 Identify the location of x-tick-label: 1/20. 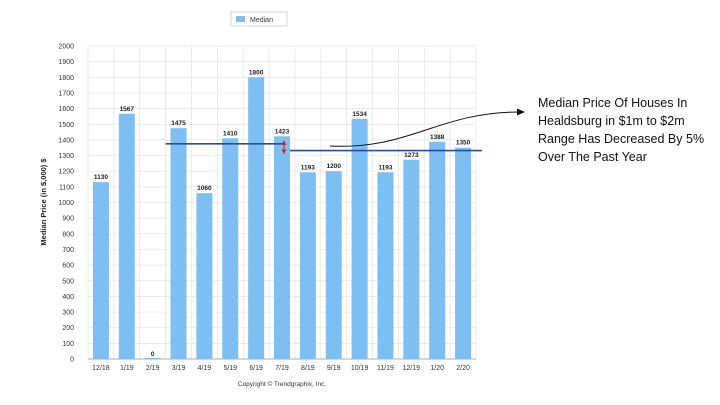
(437, 368).